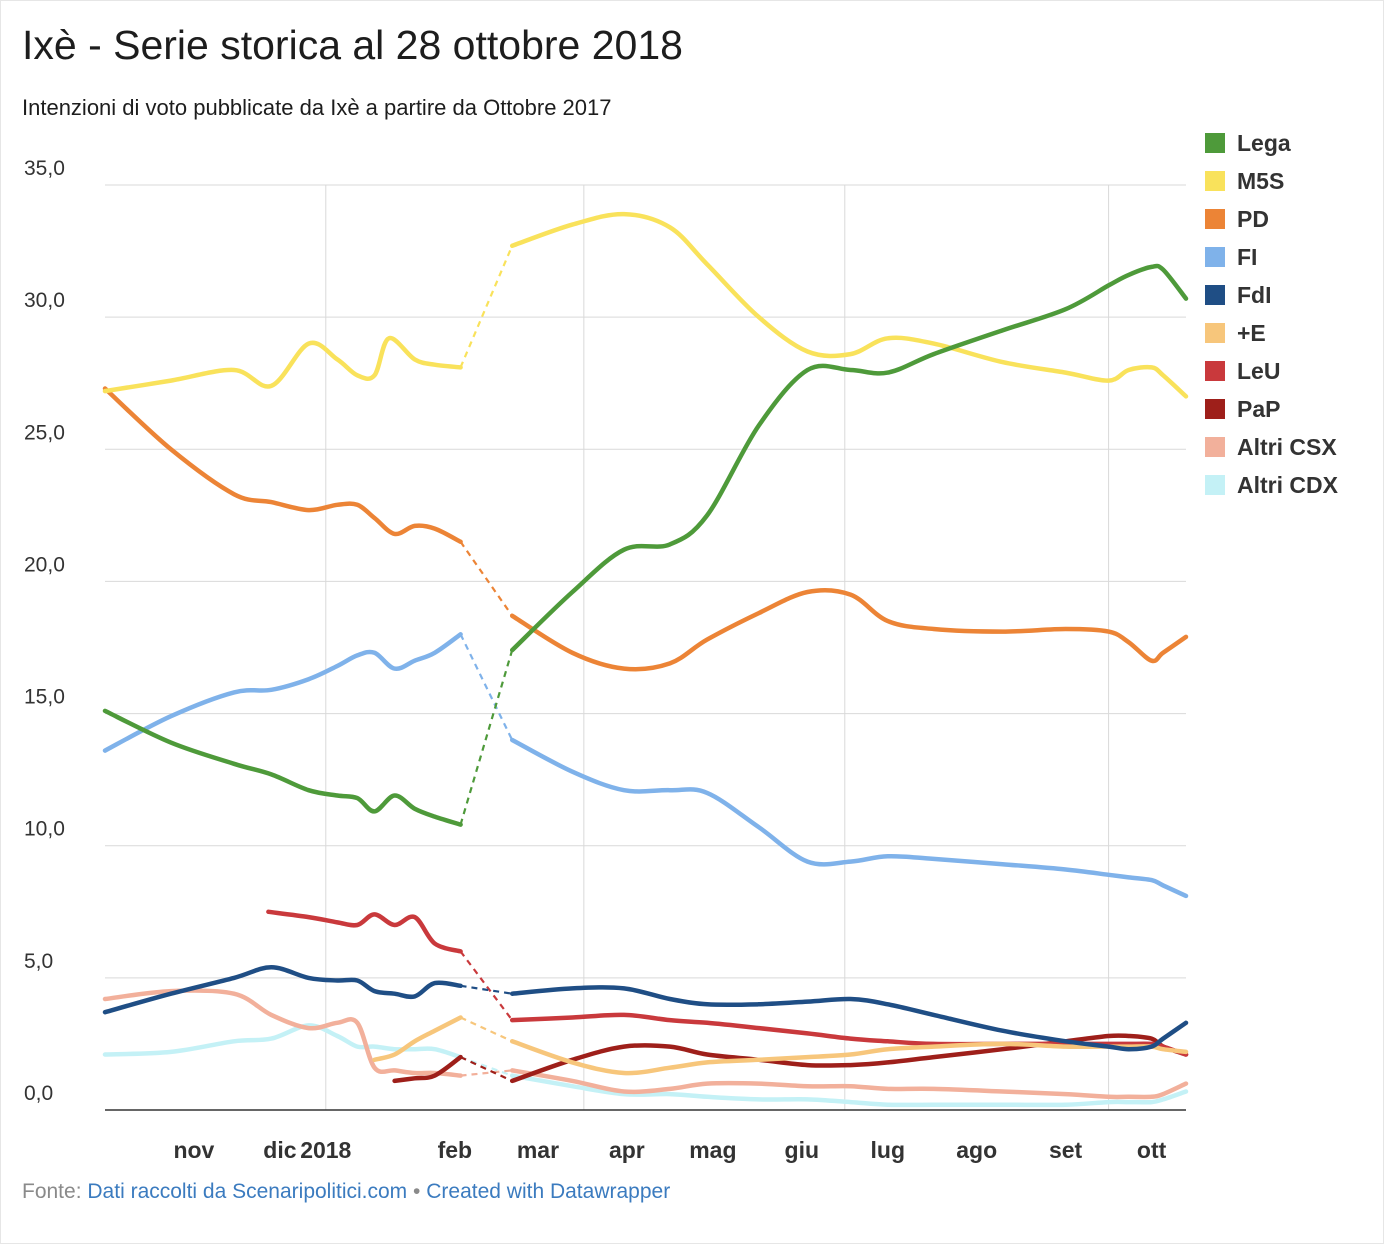 This screenshot has width=1384, height=1244. I want to click on legend-label: Lega, so click(1264, 142).